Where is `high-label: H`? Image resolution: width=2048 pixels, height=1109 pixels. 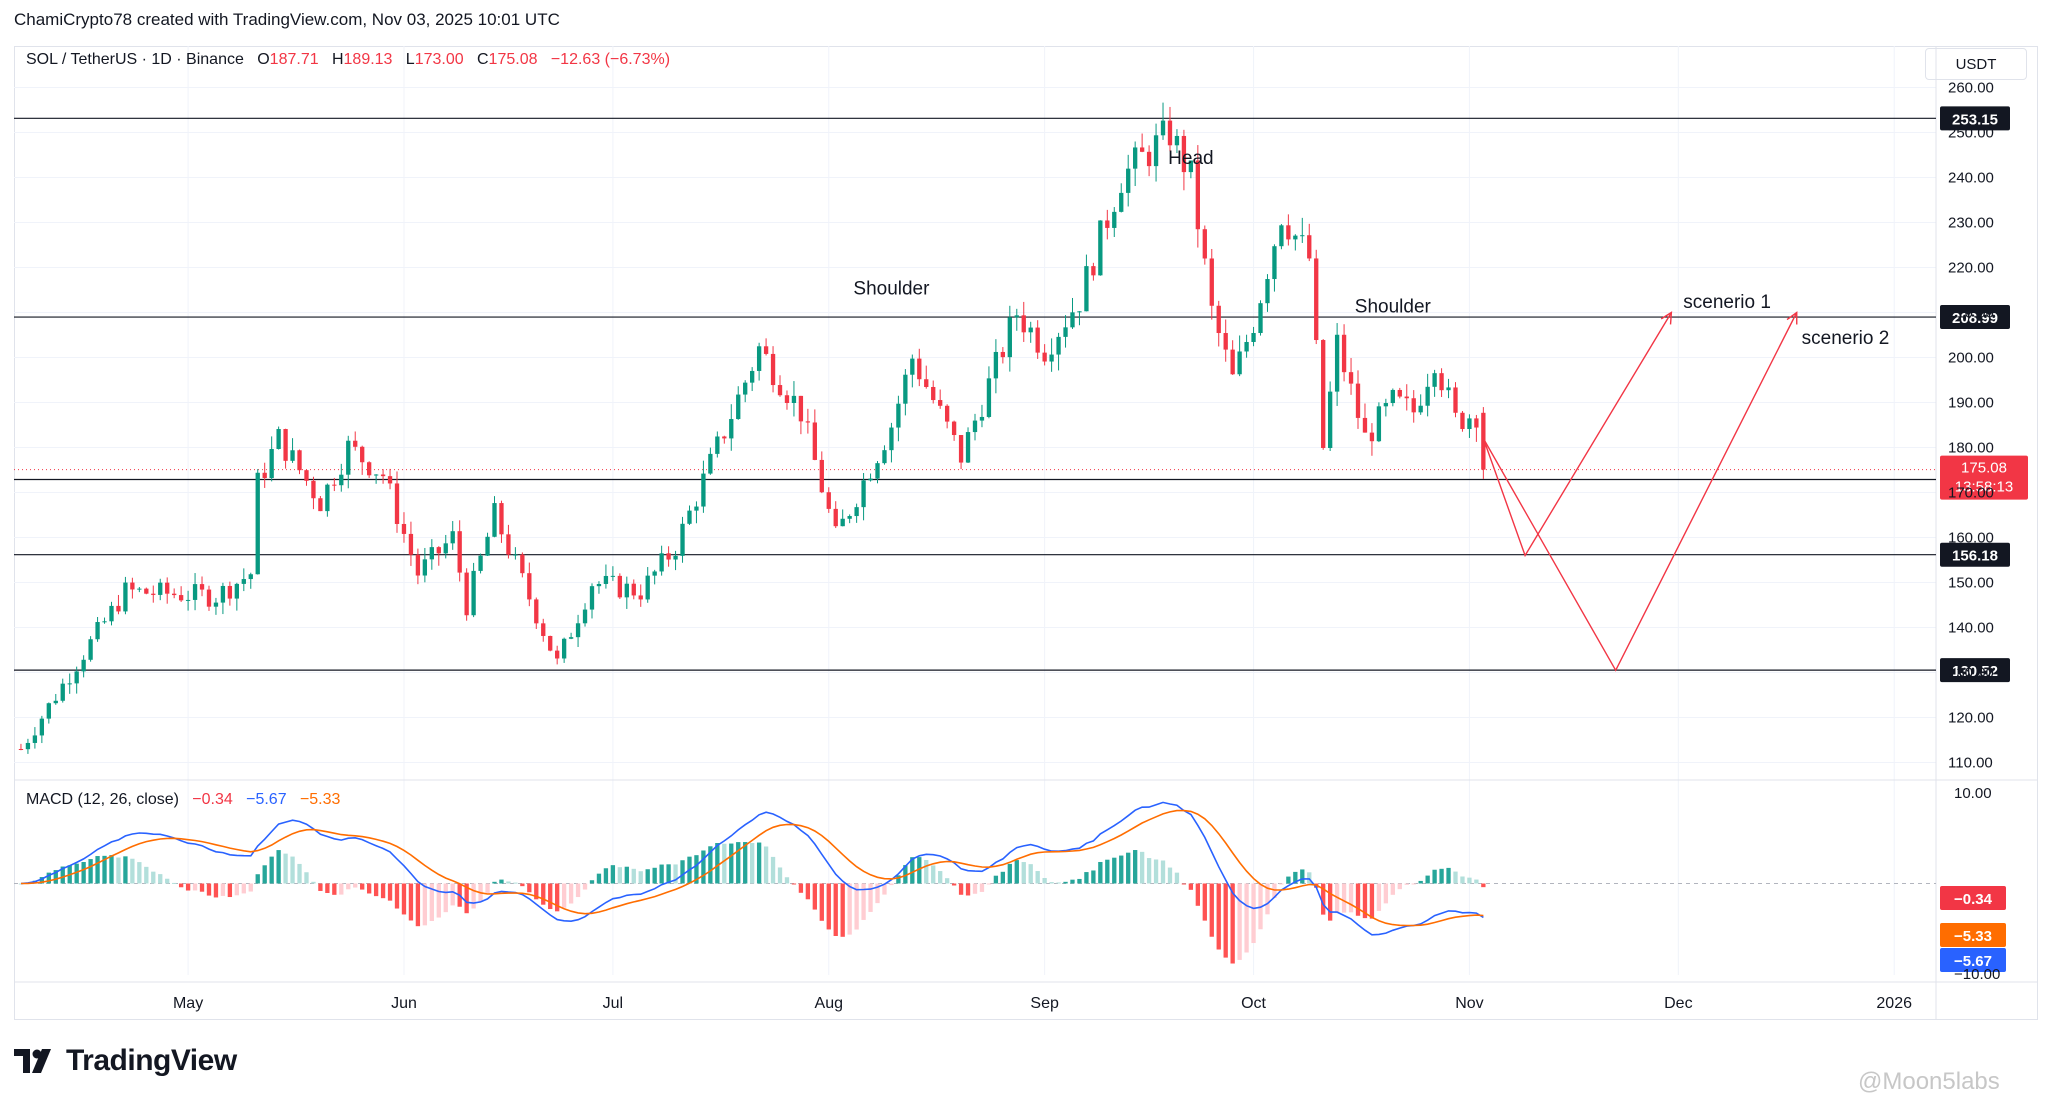
high-label: H is located at coordinates (337, 59).